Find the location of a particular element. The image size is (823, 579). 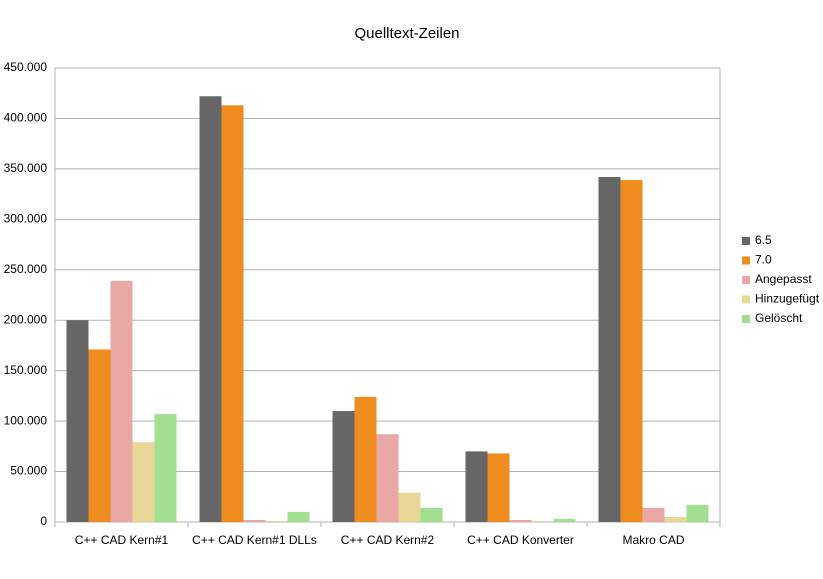

y-tick-label: 300.000 is located at coordinates (26, 219).